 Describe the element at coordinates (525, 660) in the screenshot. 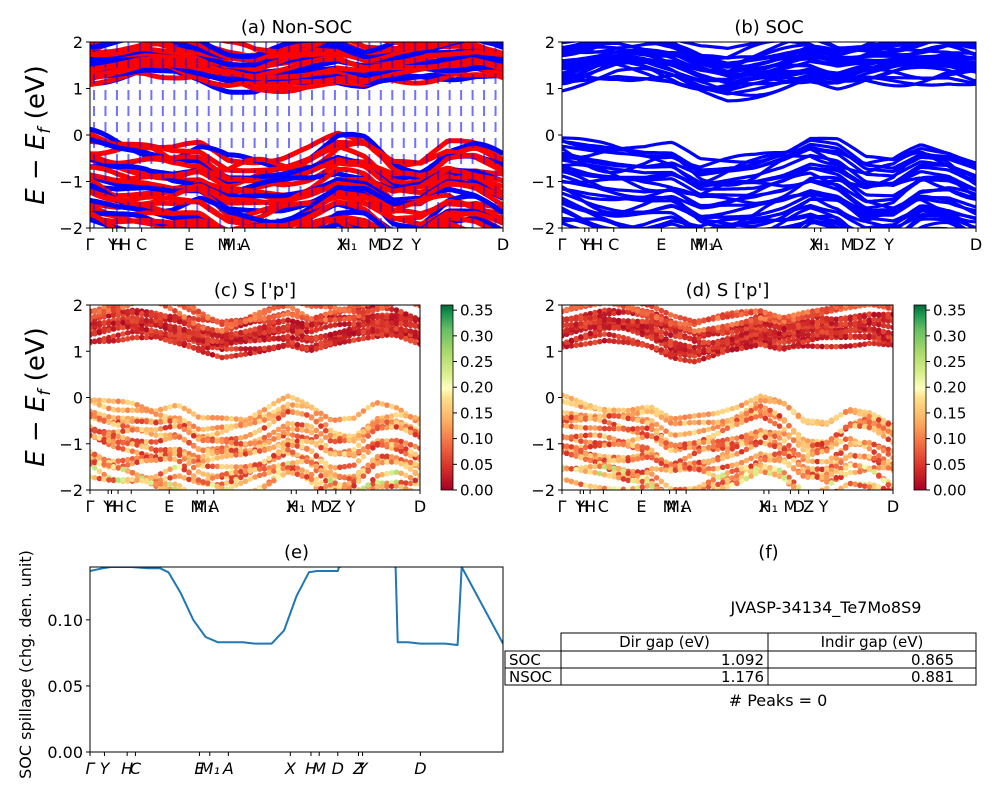

I see `table-row-label: SOC` at that location.